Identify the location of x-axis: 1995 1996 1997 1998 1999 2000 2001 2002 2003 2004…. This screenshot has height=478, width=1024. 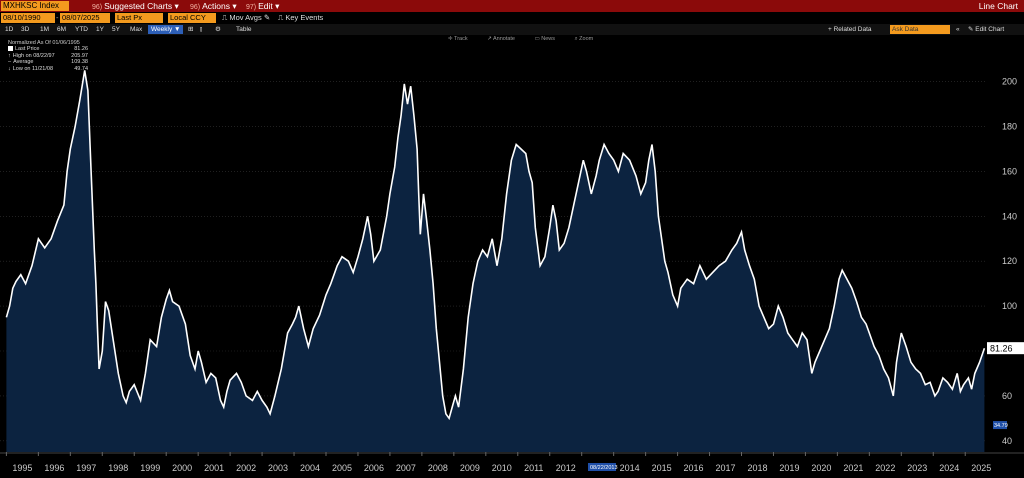
(512, 462).